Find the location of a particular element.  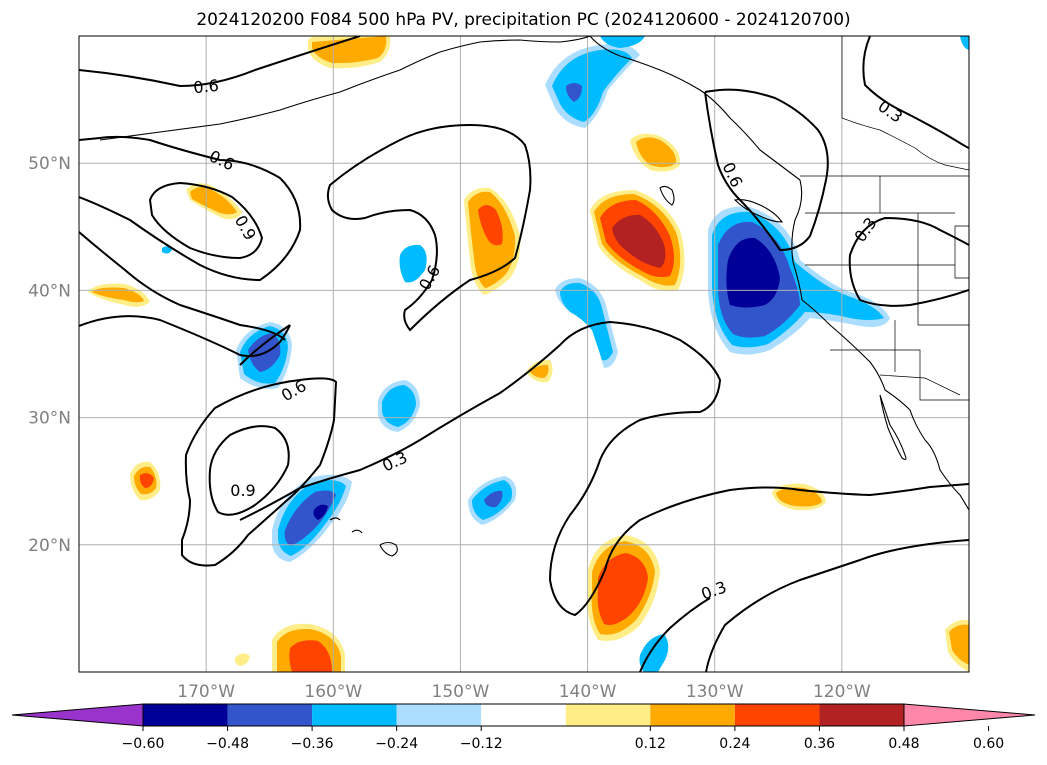

longitude-tick-label: 130°W is located at coordinates (715, 692).